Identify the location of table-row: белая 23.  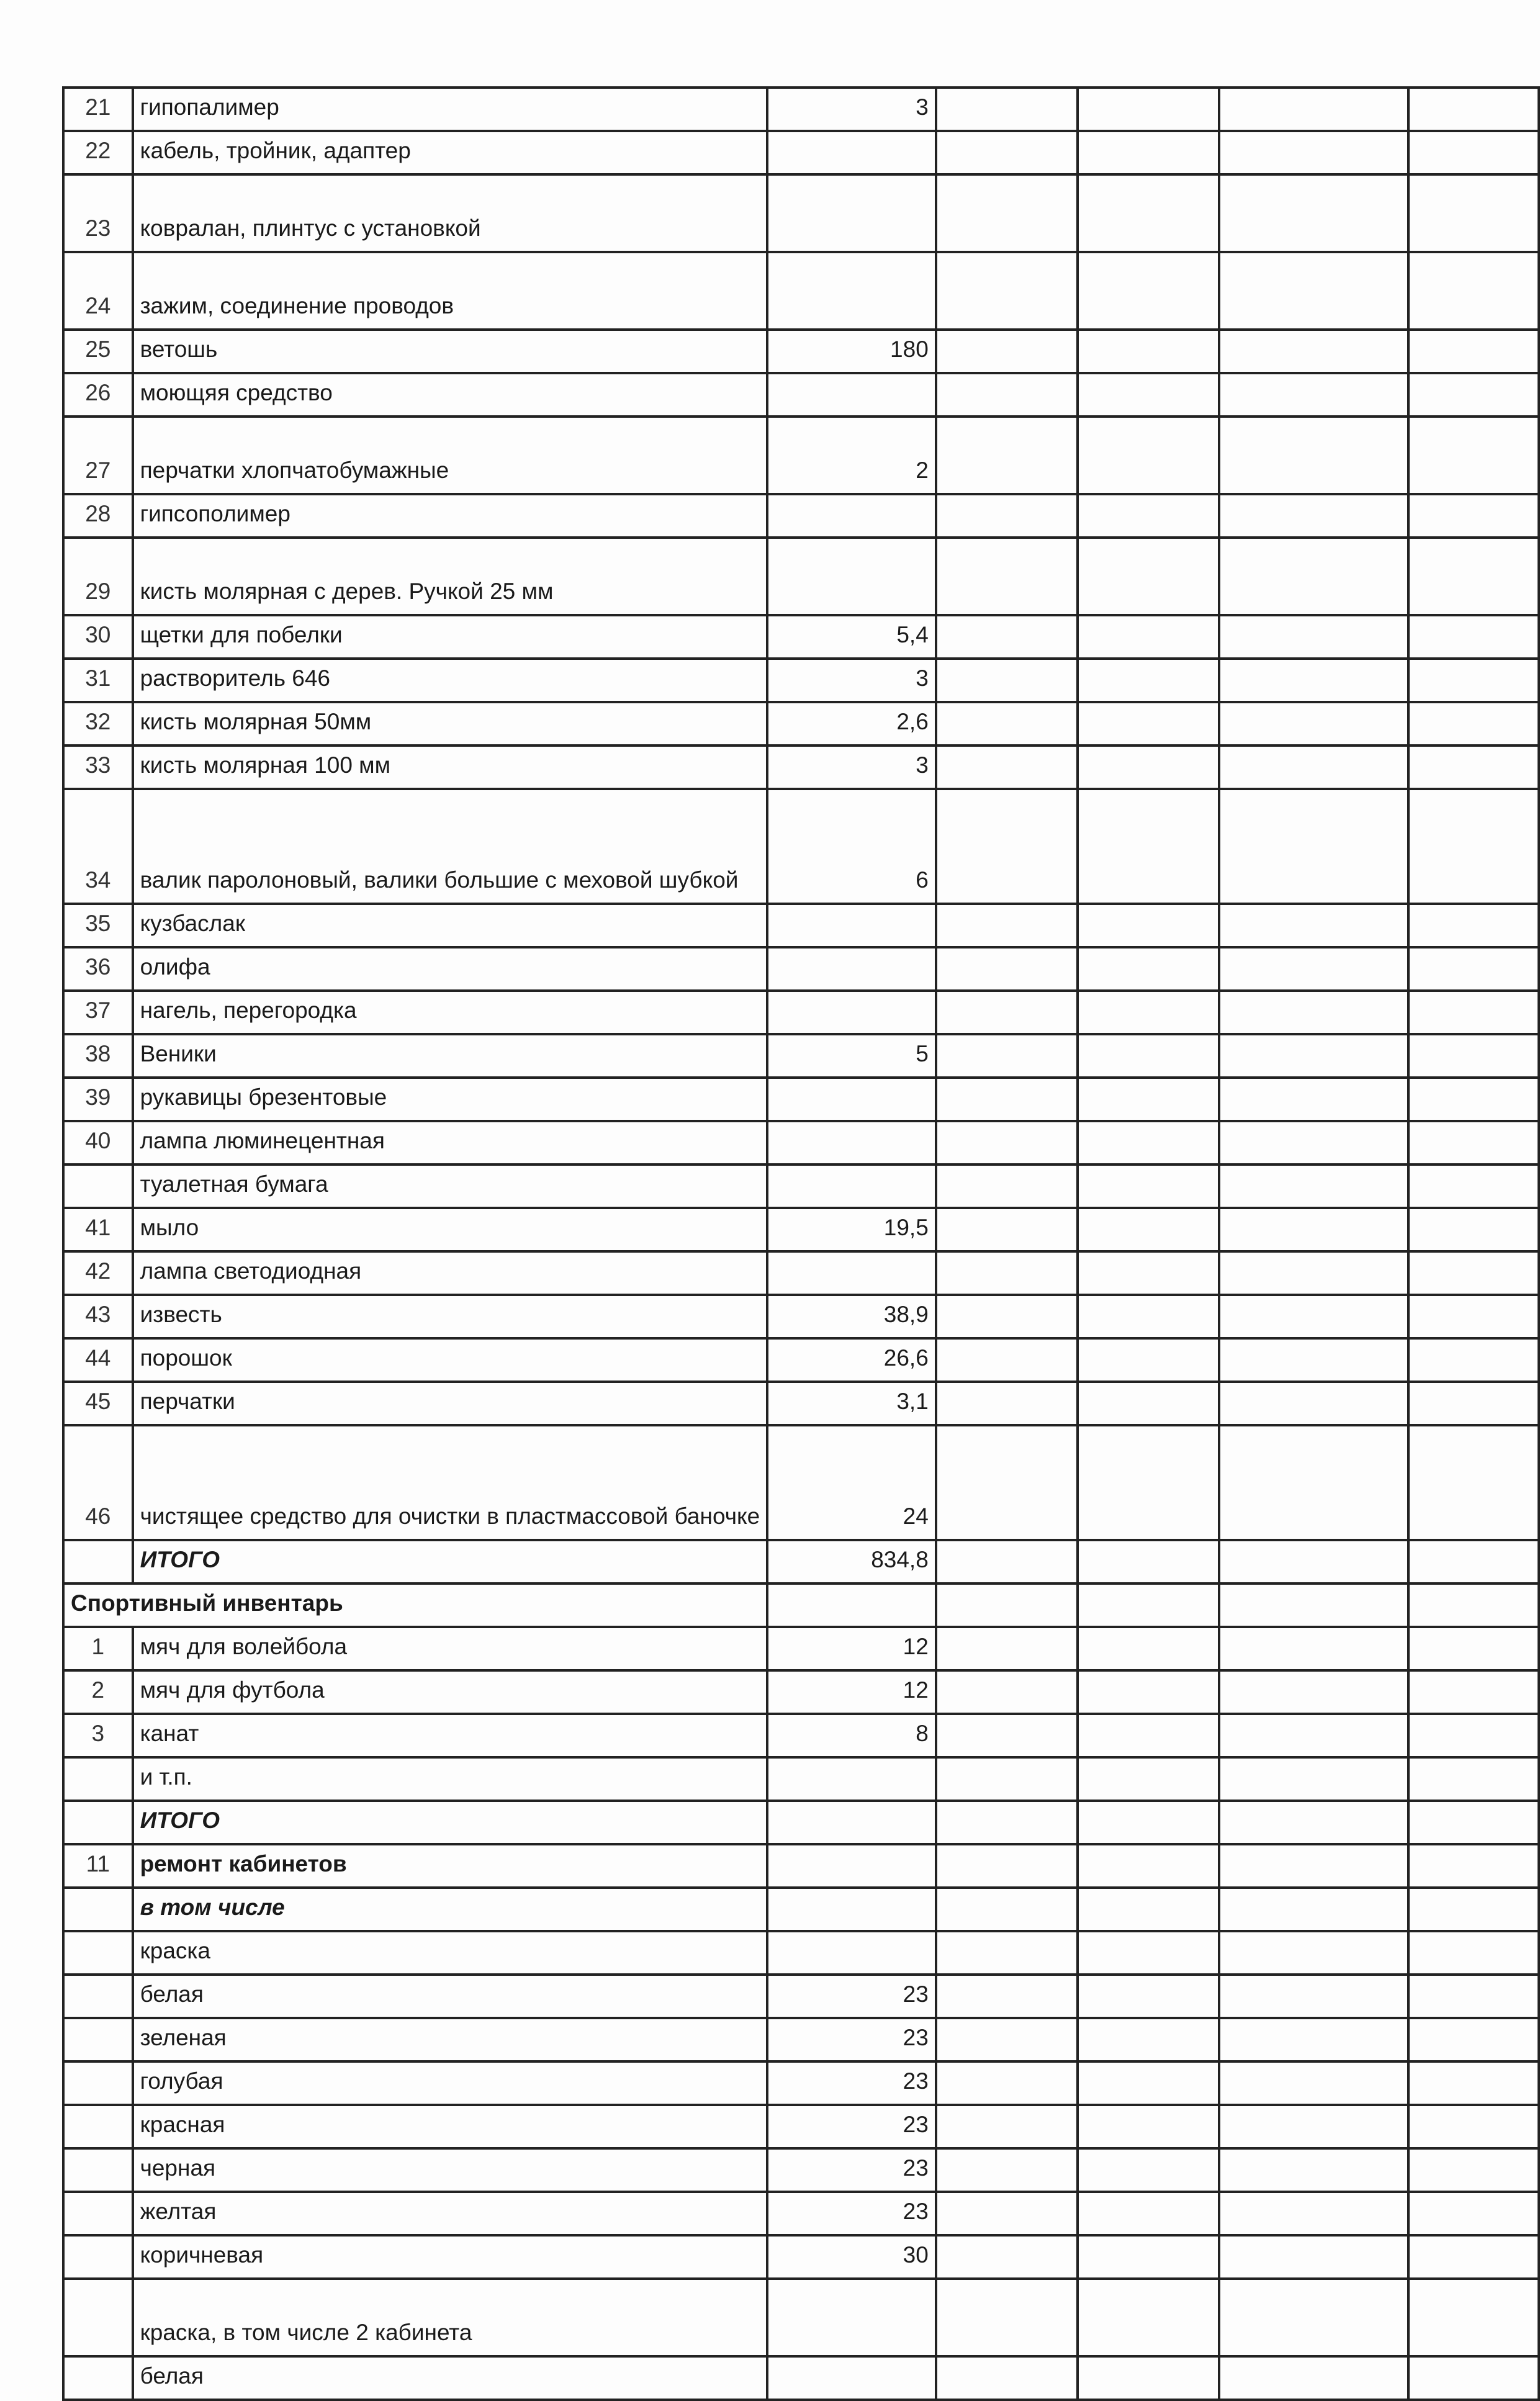
(801, 1996).